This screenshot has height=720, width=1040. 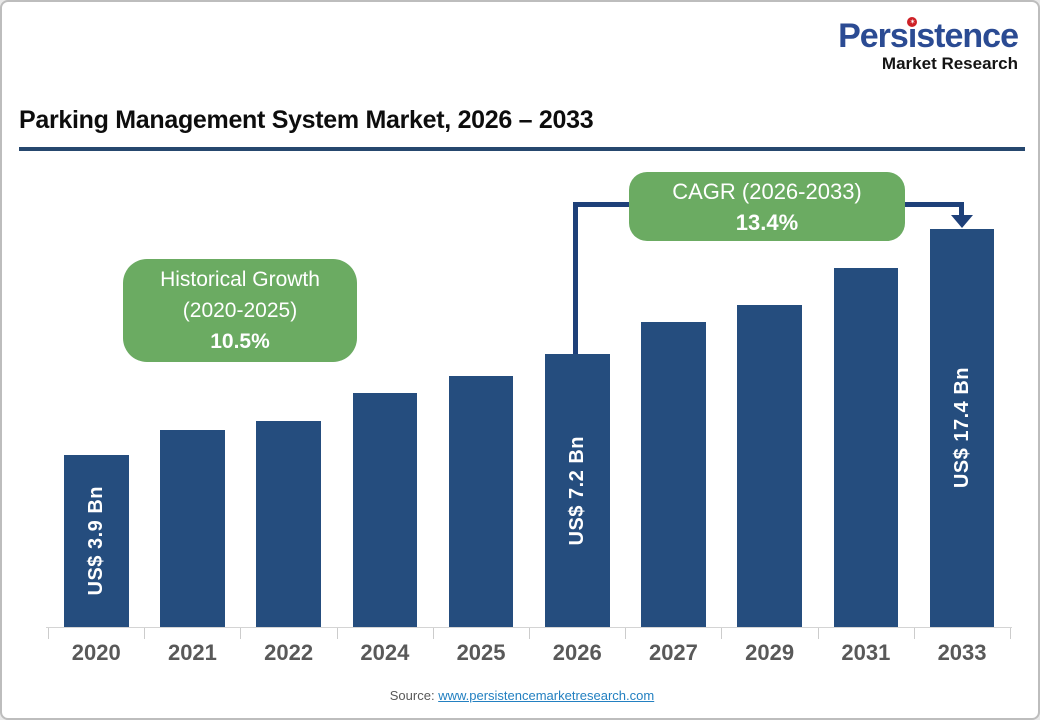 What do you see at coordinates (481, 652) in the screenshot?
I see `x-axis-label-2025: 2025` at bounding box center [481, 652].